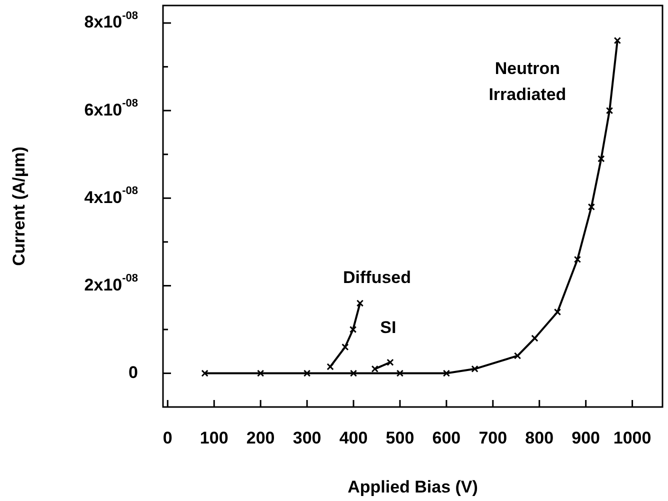 The width and height of the screenshot is (668, 501). Describe the element at coordinates (19, 206) in the screenshot. I see `y-axis-title: Current (A/µm)` at that location.